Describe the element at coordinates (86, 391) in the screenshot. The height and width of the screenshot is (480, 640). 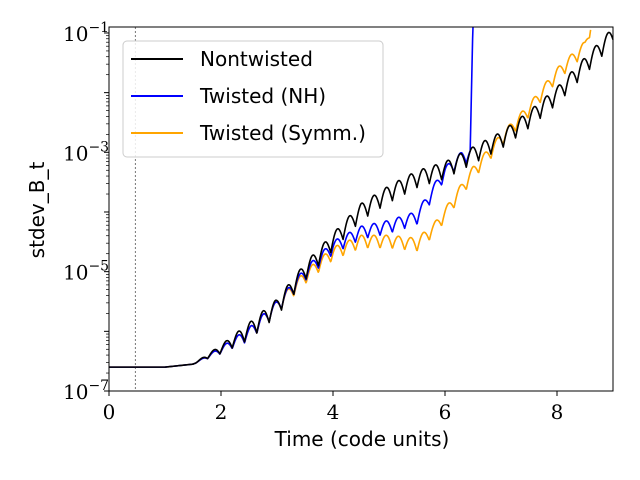
I see `y-tick-label: 10⁻⁷` at that location.